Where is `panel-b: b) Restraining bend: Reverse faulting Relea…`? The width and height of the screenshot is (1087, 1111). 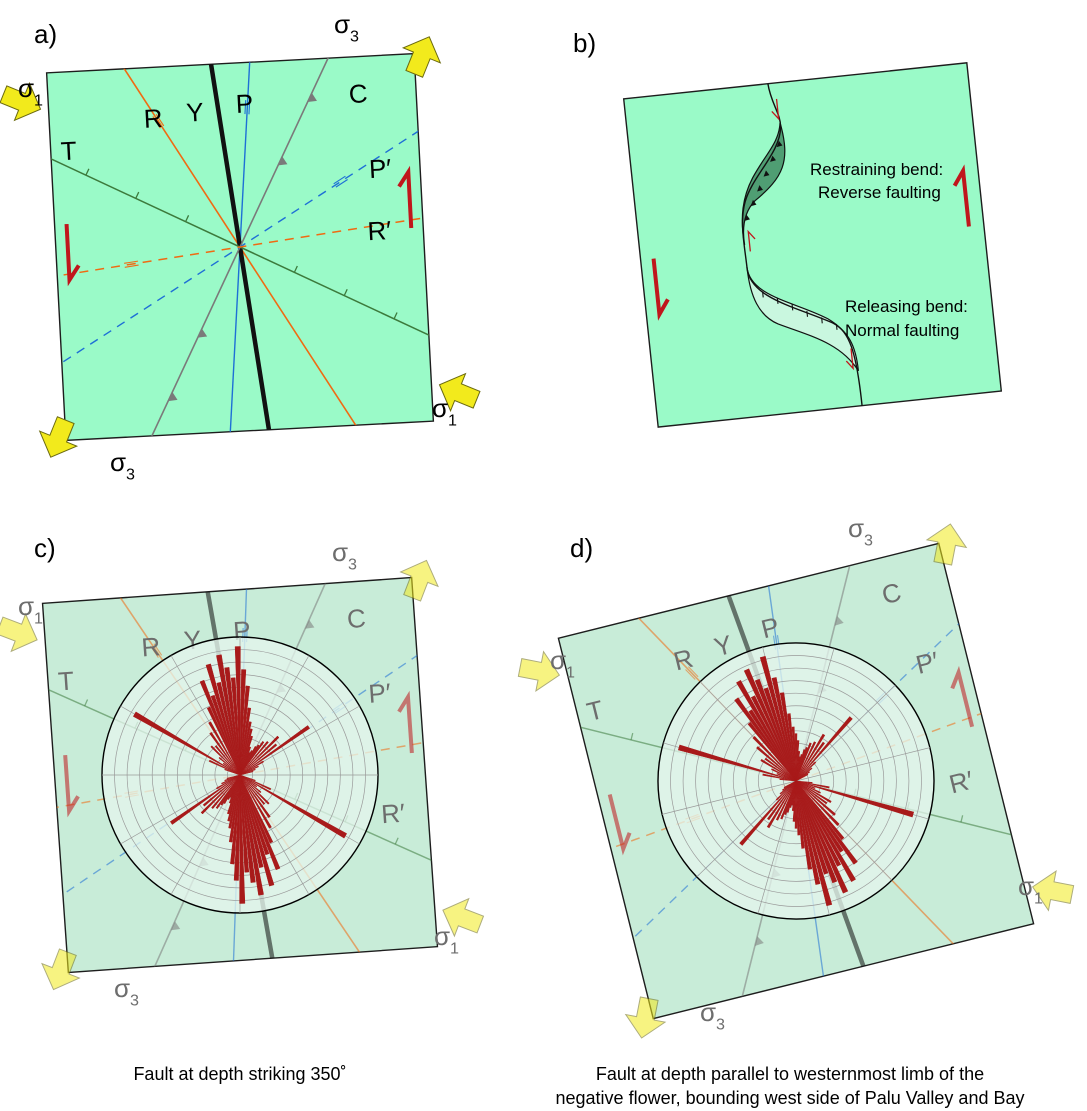 panel-b: b) Restraining bend: Reverse faulting Relea… is located at coordinates (788, 228).